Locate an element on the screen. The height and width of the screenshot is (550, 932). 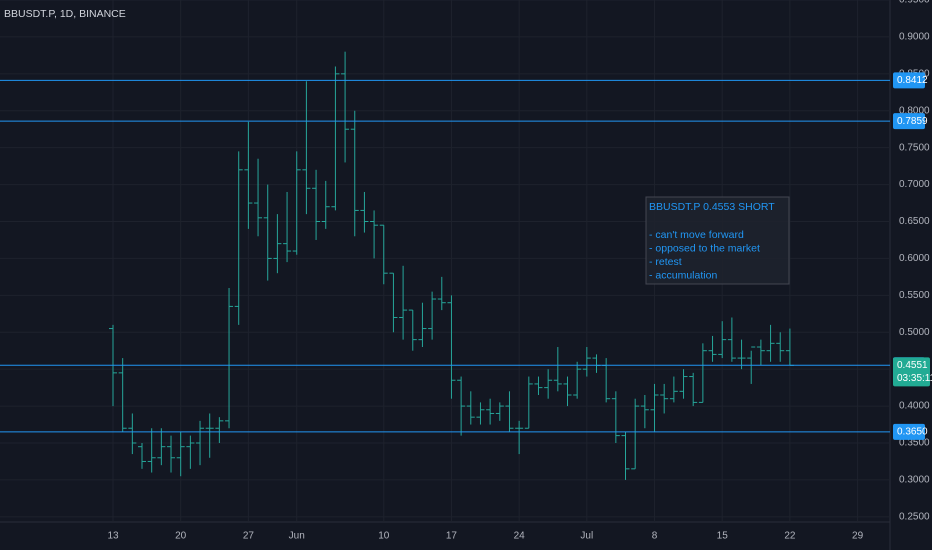
x-tick-label: 27 is located at coordinates (249, 536).